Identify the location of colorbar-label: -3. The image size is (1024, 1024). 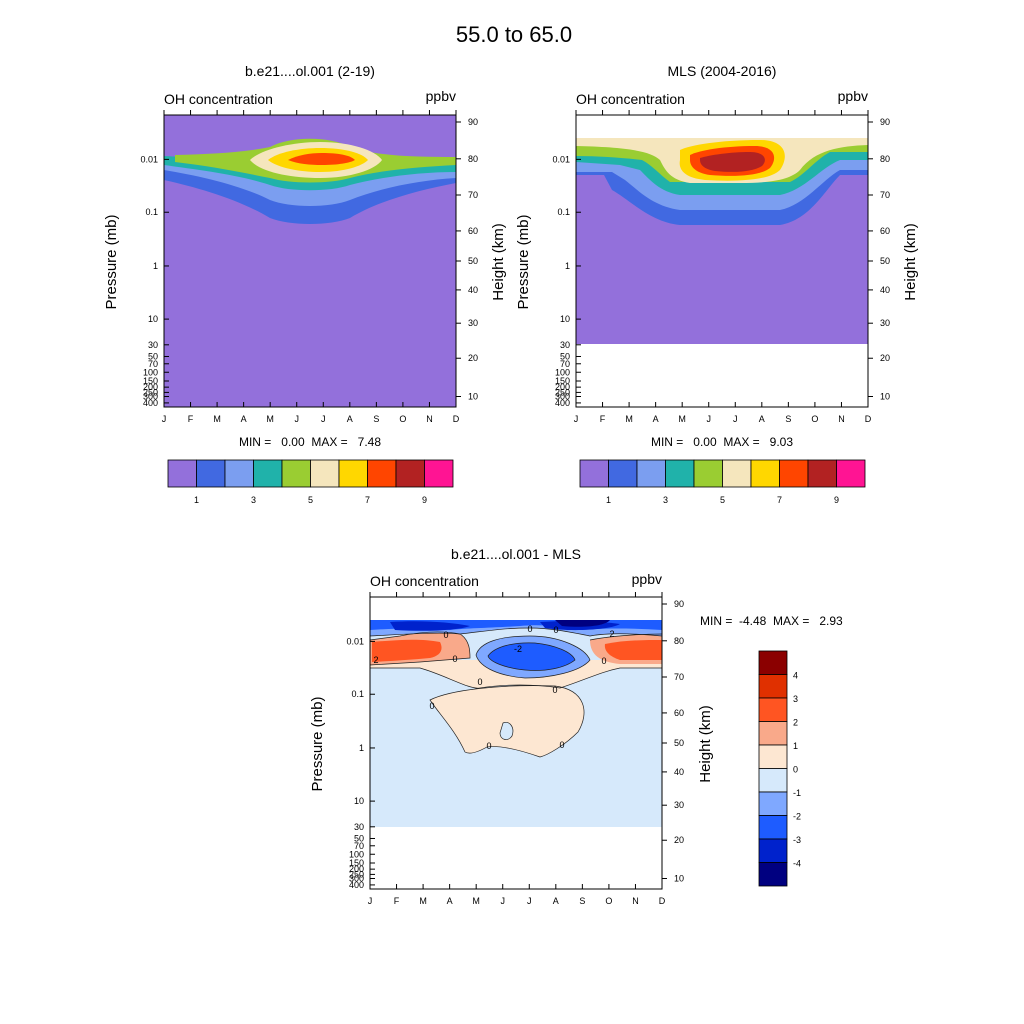
(797, 840).